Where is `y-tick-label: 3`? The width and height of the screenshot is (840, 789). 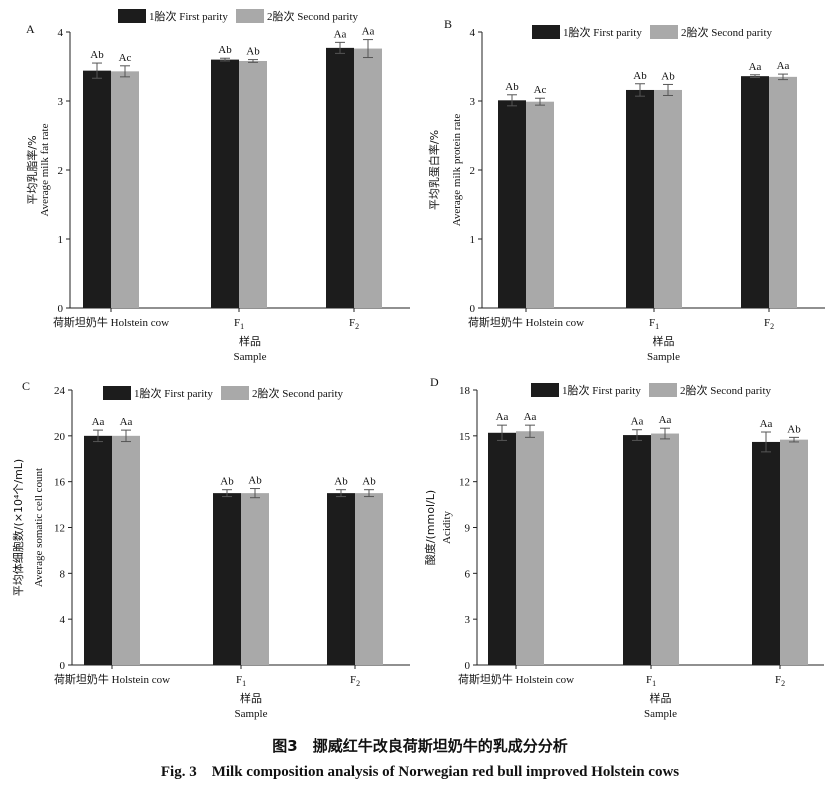
y-tick-label: 3 is located at coordinates (473, 102).